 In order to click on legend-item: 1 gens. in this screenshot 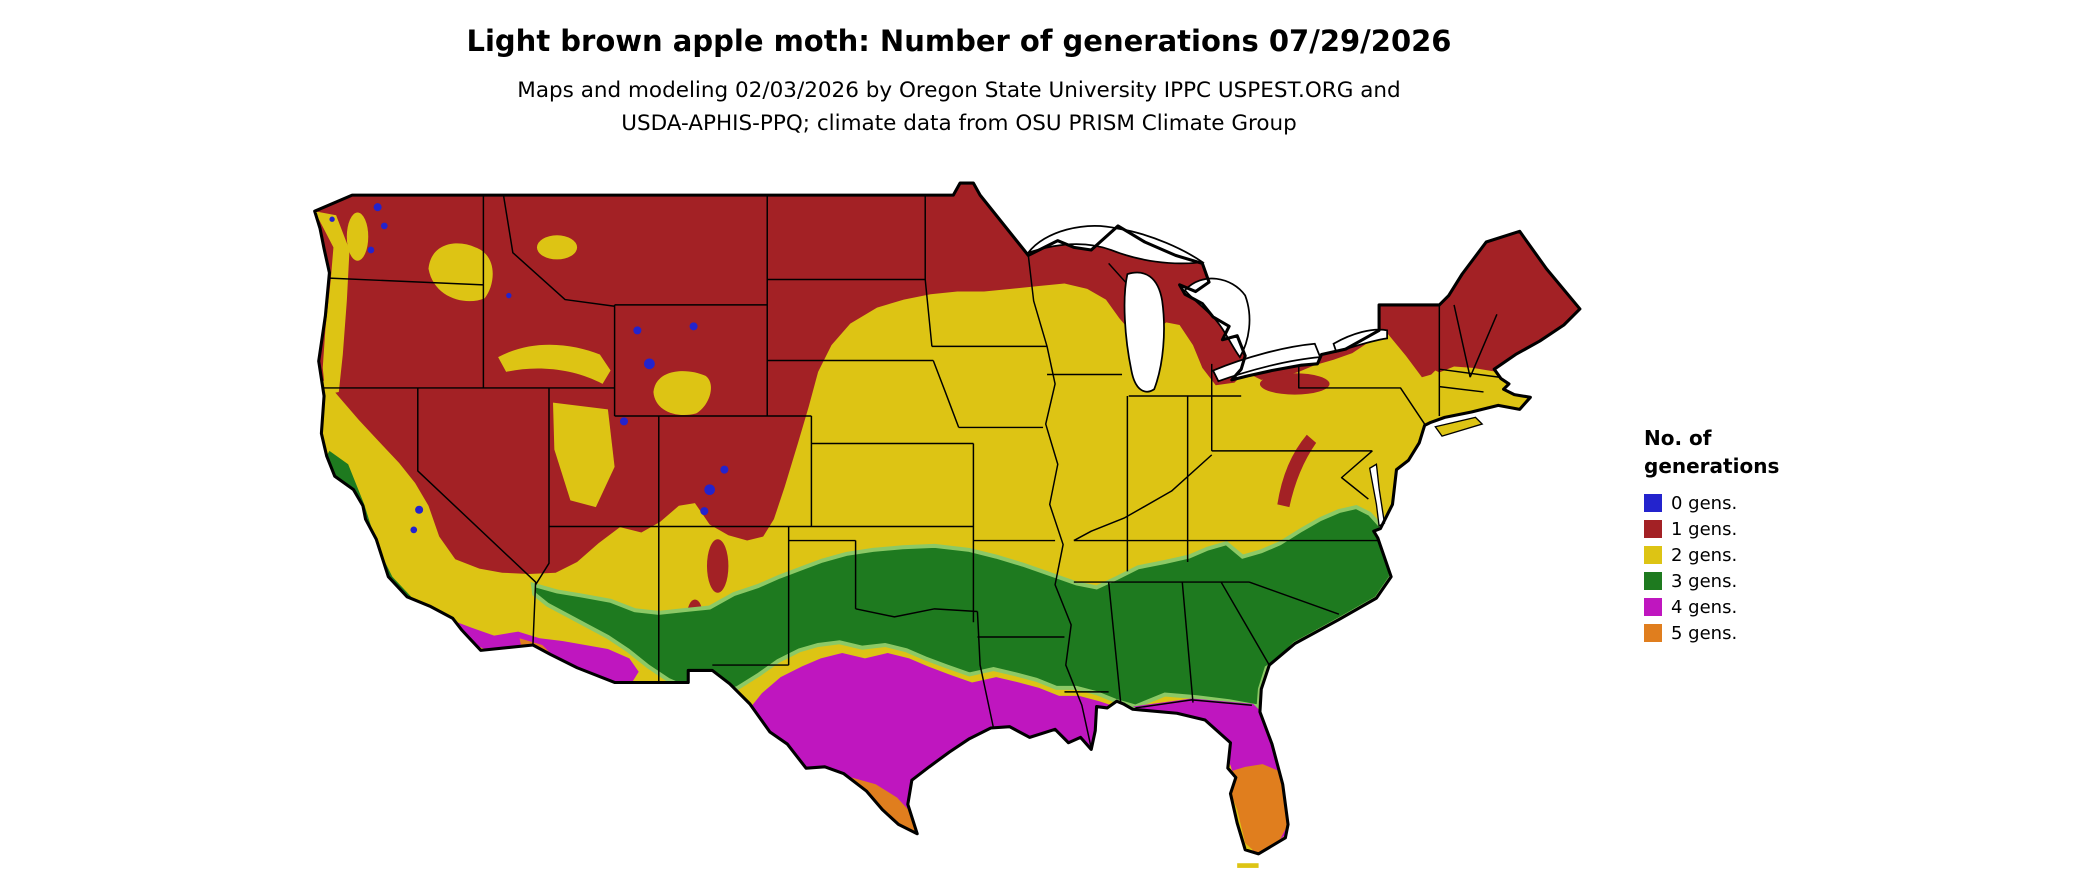, I will do `click(1759, 529)`.